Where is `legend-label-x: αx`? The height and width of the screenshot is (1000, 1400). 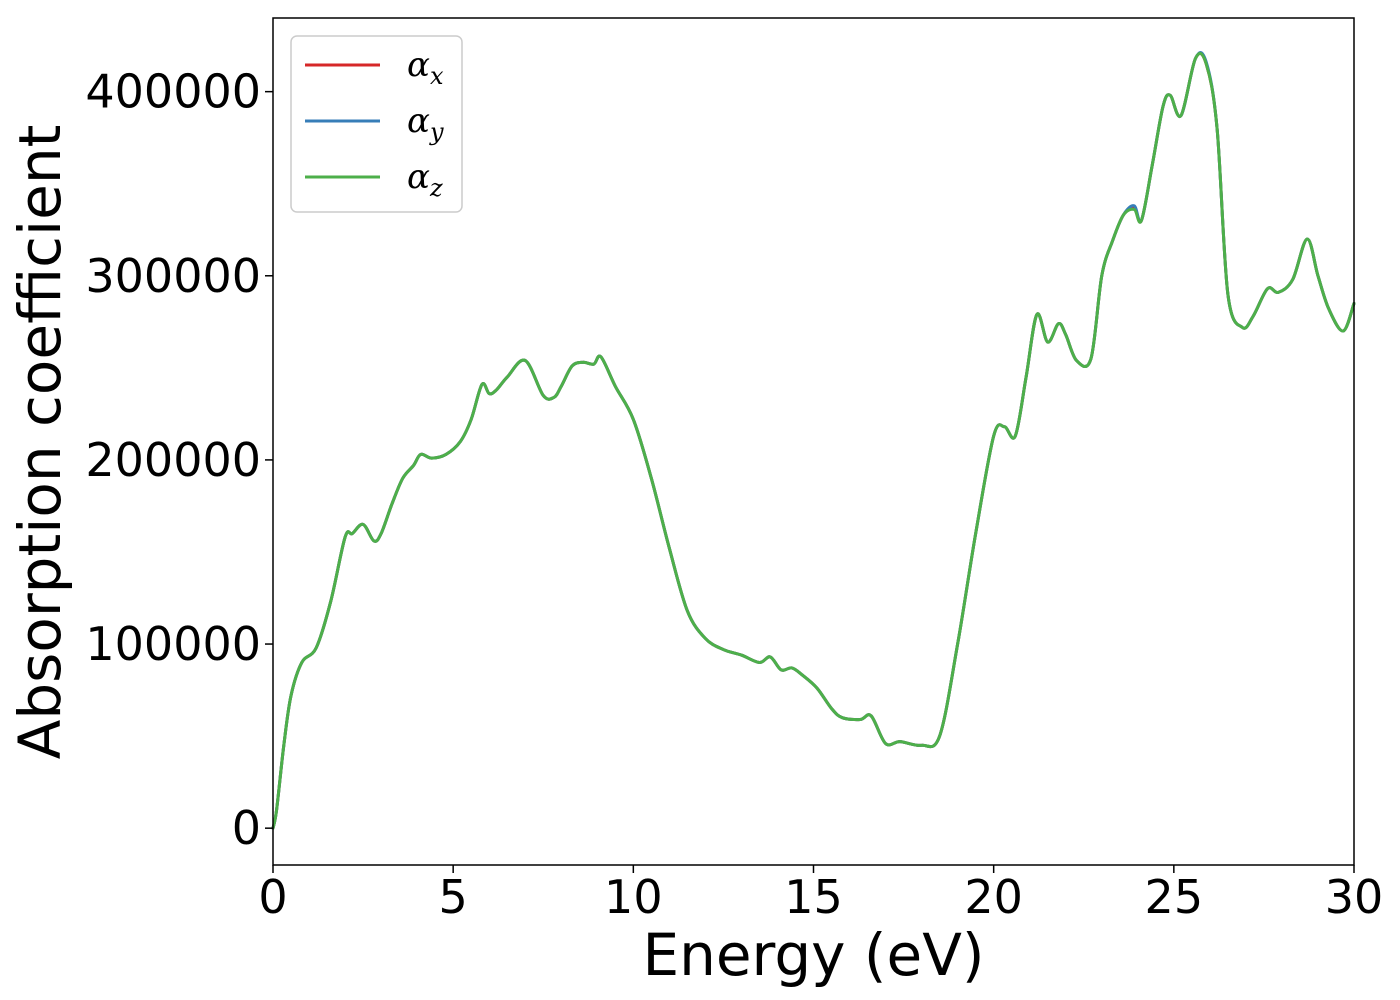
legend-label-x: αx is located at coordinates (425, 67).